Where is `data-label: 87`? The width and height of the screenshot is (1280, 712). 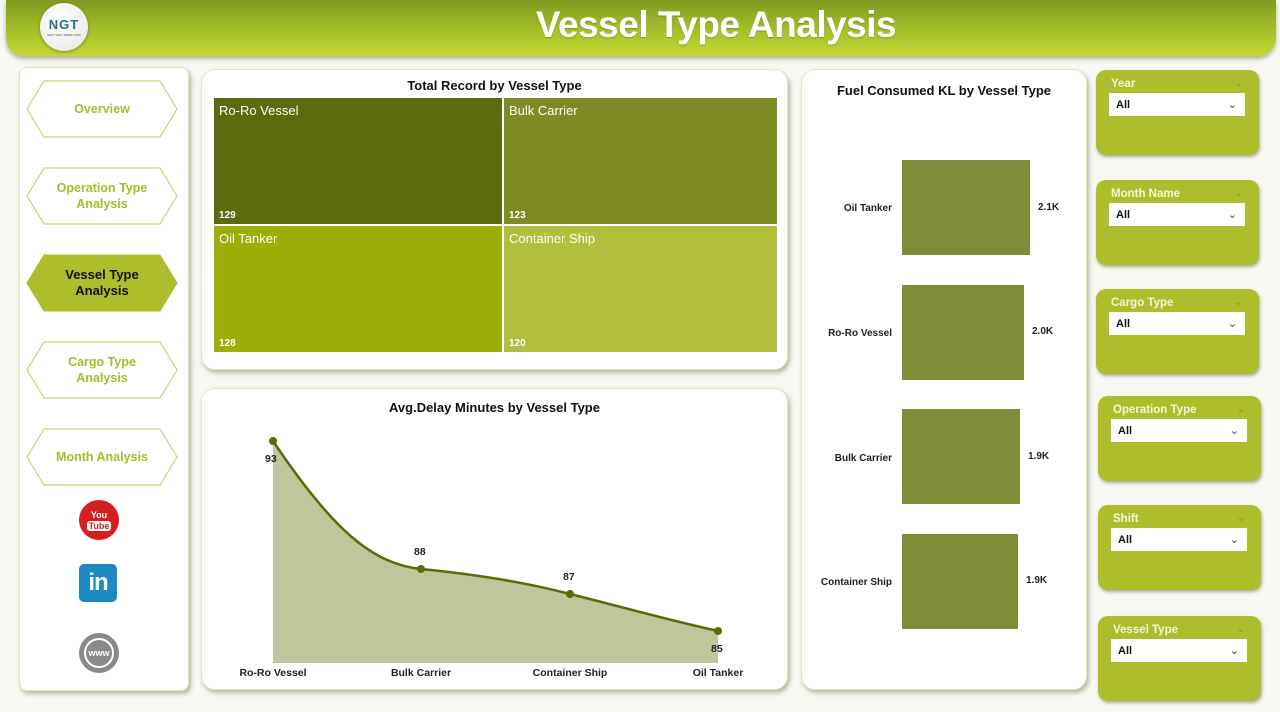 data-label: 87 is located at coordinates (569, 577).